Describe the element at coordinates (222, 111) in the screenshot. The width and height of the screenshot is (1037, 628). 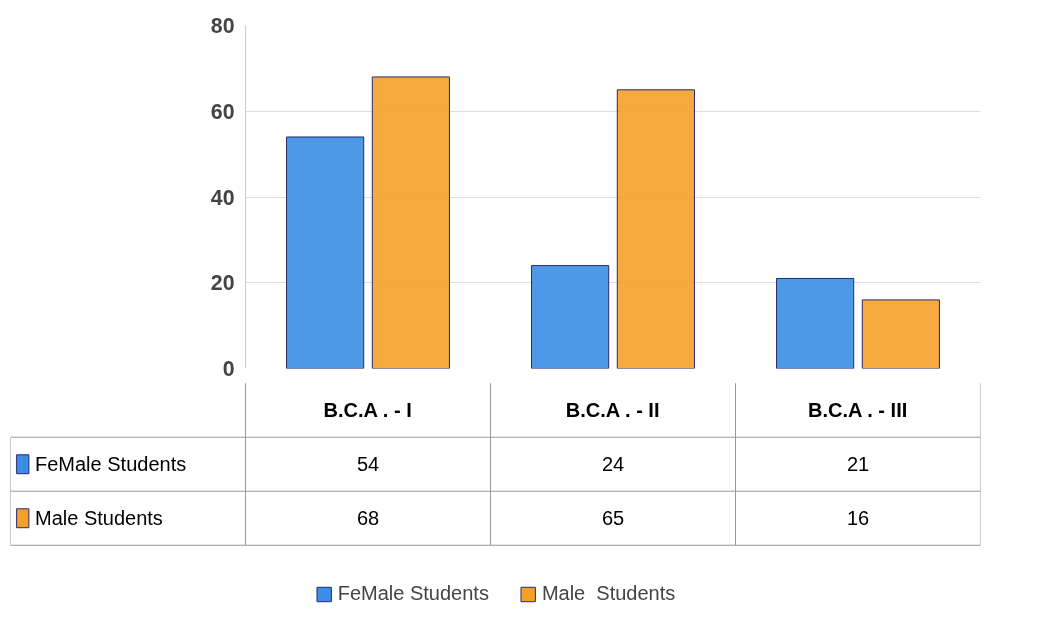
I see `y-tick-label: 60` at that location.